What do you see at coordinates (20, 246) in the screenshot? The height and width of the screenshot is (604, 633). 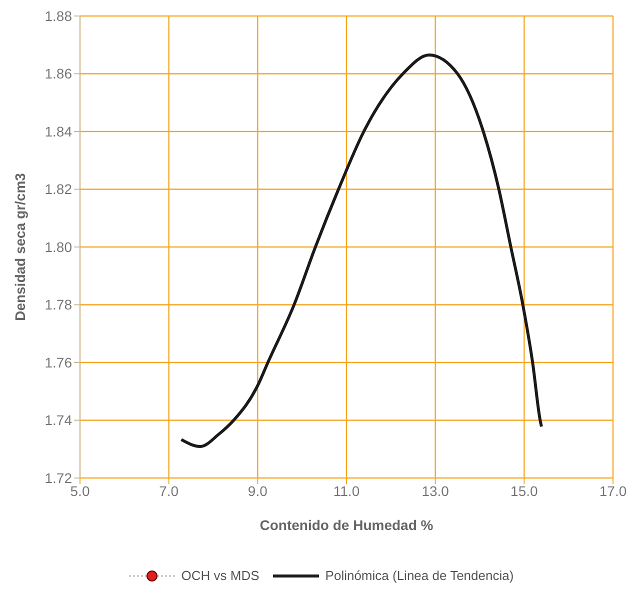 I see `y-axis-title: Densidad seca gr/cm3` at bounding box center [20, 246].